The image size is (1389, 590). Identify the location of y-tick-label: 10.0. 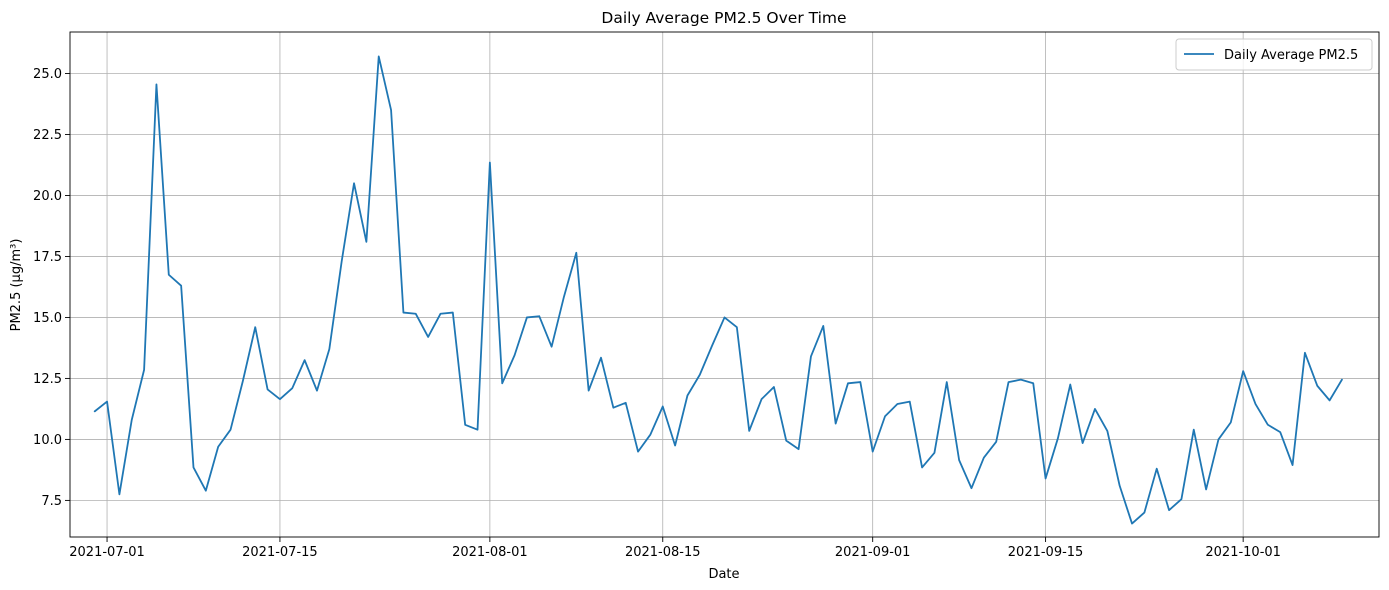
(47, 440).